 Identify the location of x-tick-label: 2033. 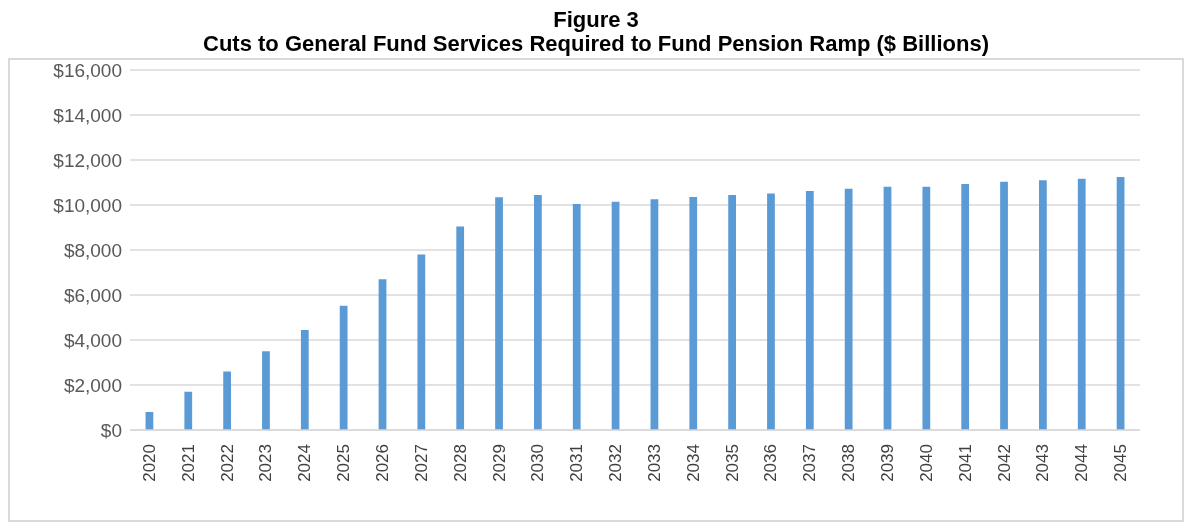
(654, 463).